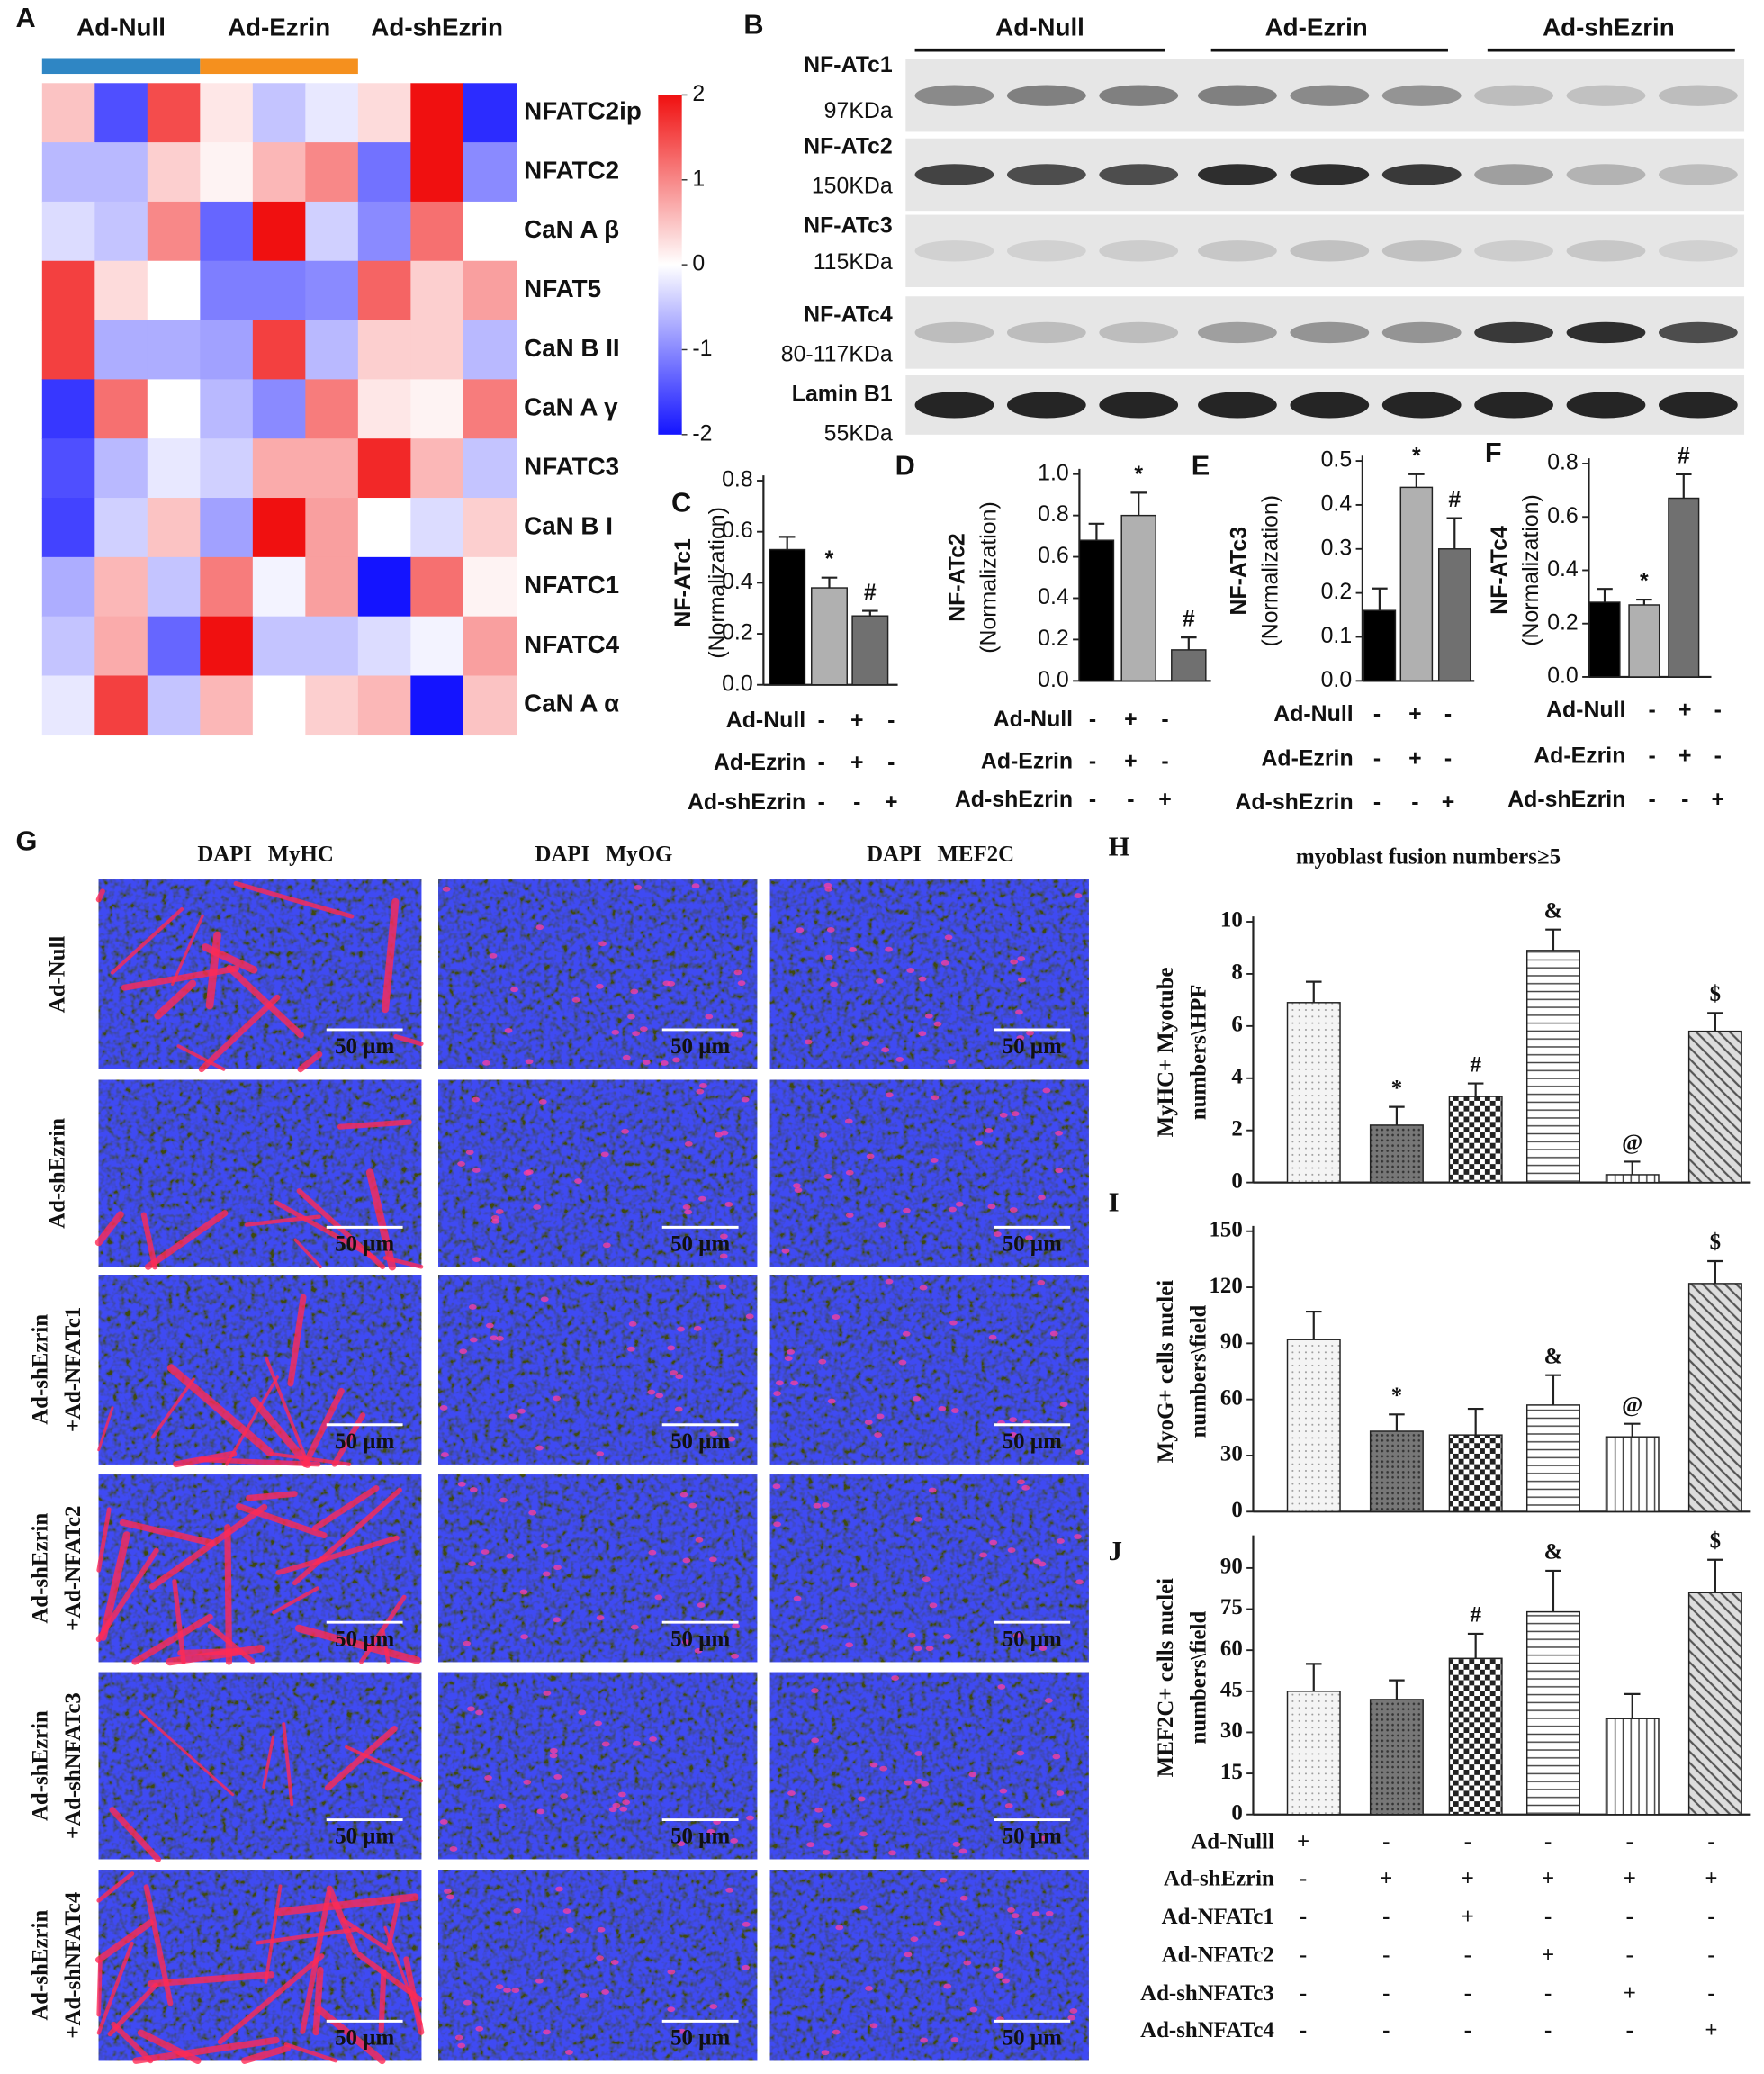 The height and width of the screenshot is (2074, 1764). Describe the element at coordinates (1325, 250) in the screenshot. I see `blot-strip` at that location.